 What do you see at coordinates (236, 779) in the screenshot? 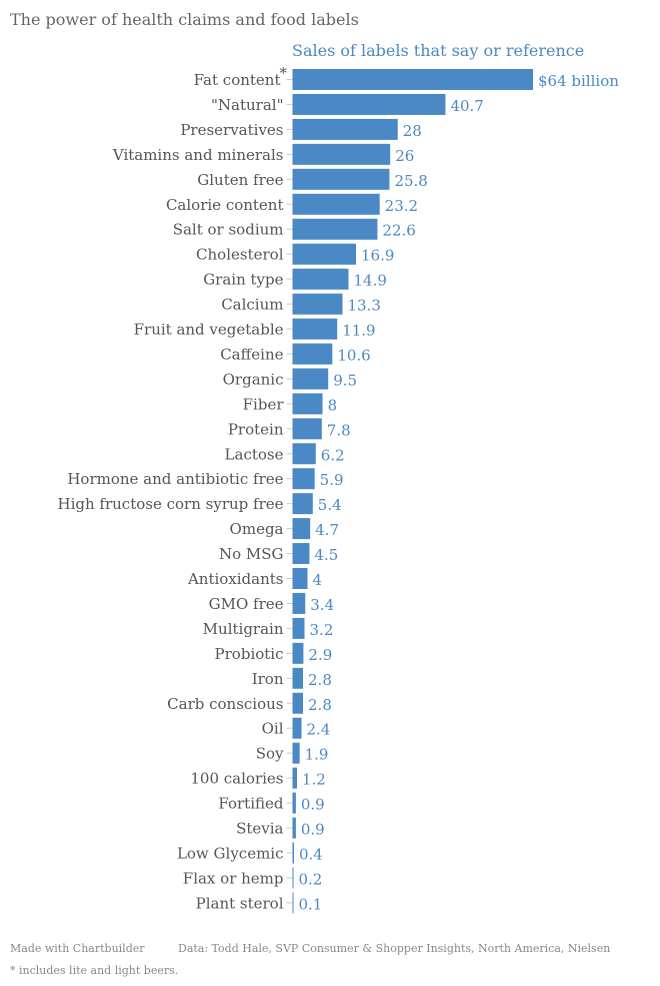
I see `category-label: 100 calories` at bounding box center [236, 779].